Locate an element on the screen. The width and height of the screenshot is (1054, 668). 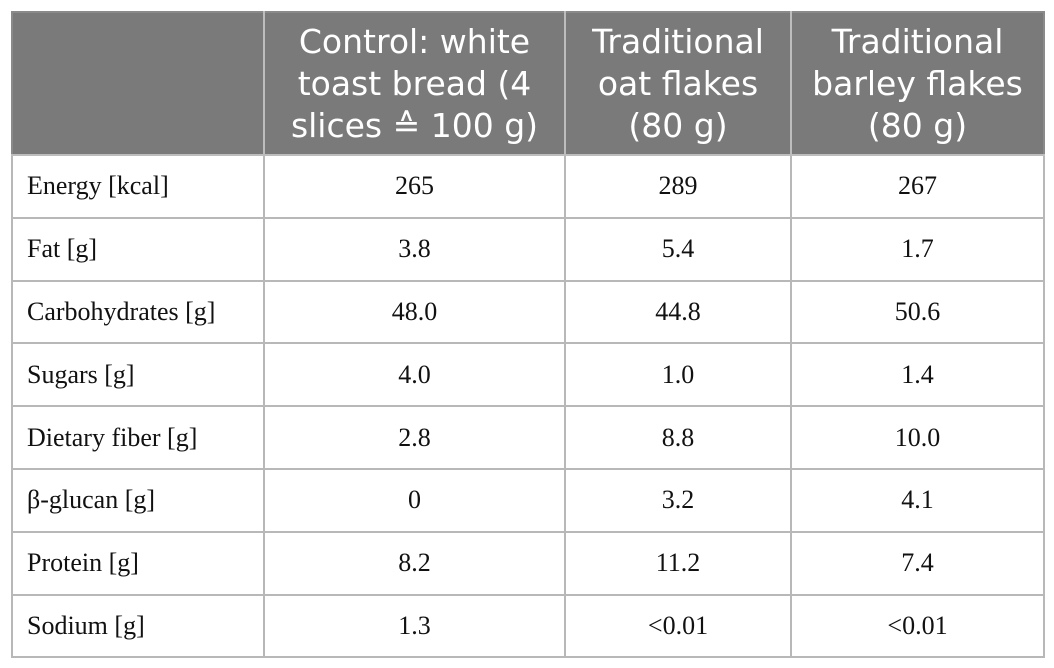
table-row: Dietary fiber [g] 2.8 8.8 10.0 is located at coordinates (528, 437).